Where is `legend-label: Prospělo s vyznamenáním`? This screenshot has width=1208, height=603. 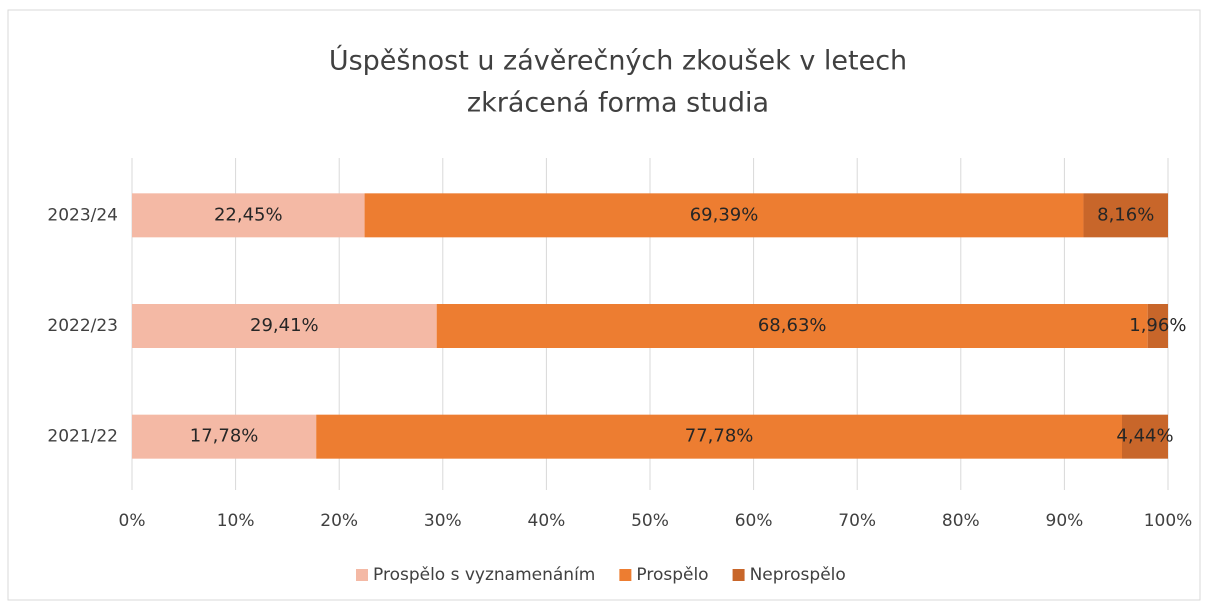
legend-label: Prospělo s vyznamenáním is located at coordinates (484, 575).